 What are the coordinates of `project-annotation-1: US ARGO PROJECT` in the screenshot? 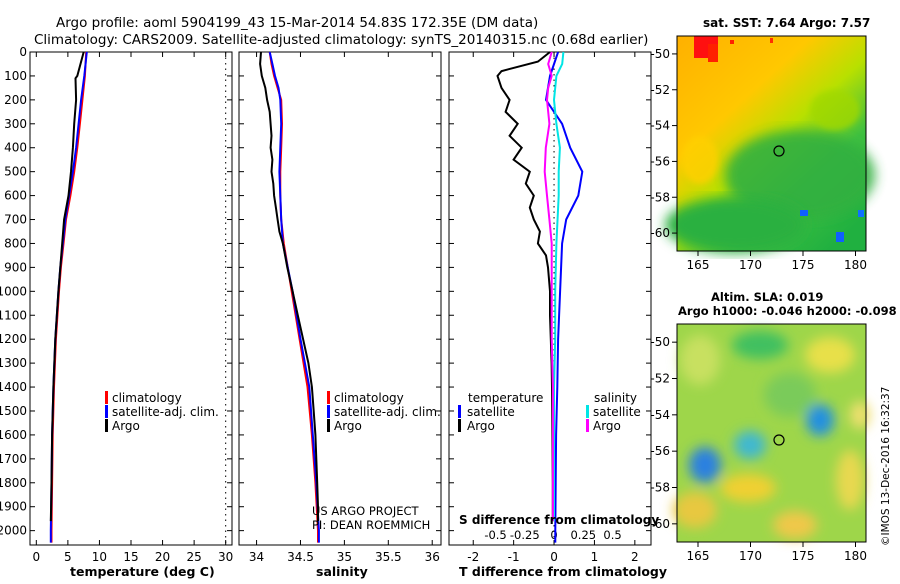 It's located at (366, 511).